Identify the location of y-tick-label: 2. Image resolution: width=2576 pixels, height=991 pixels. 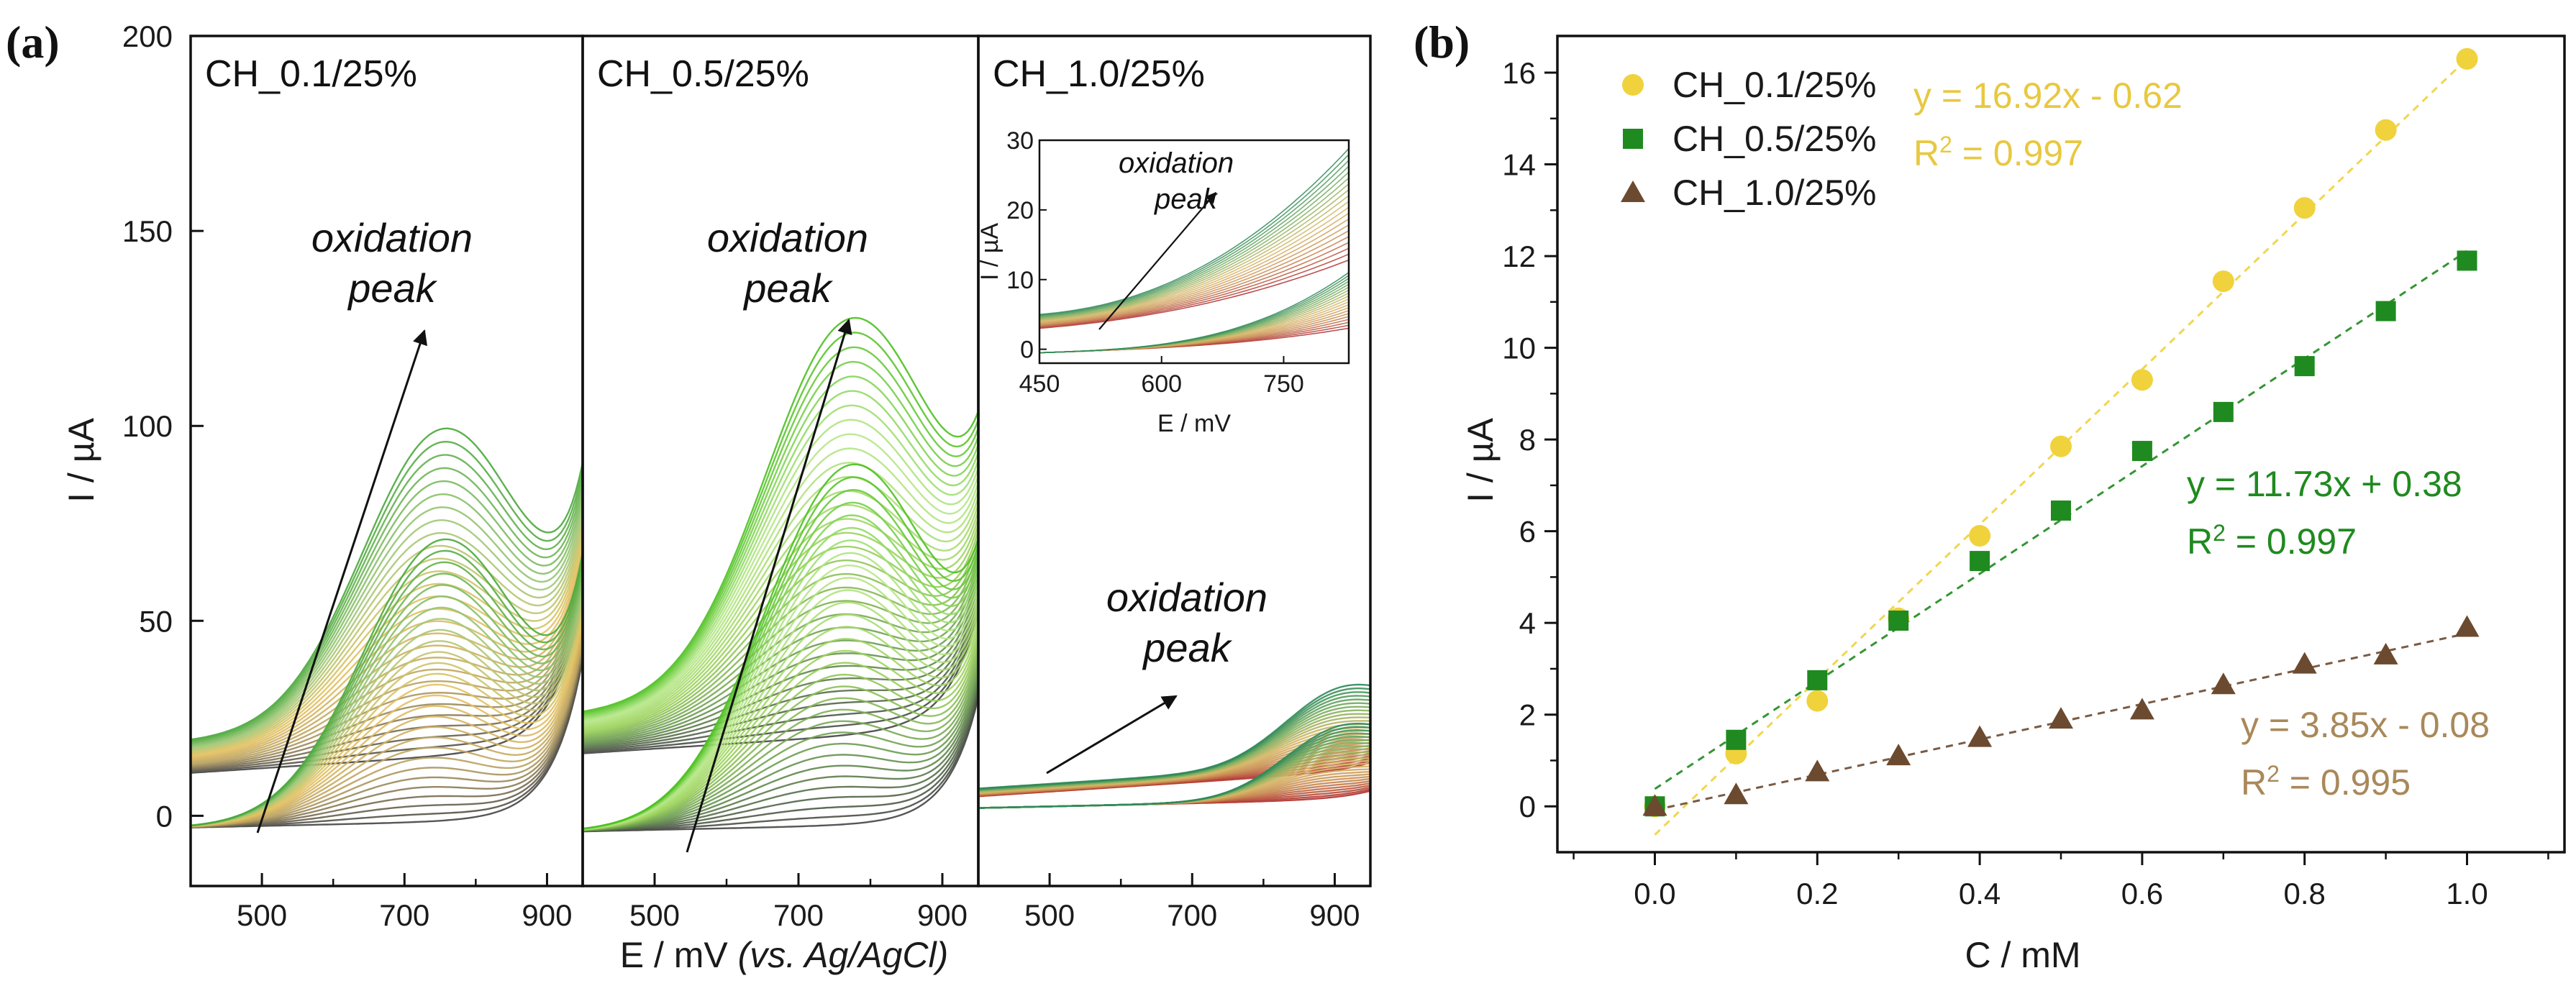
(1528, 715).